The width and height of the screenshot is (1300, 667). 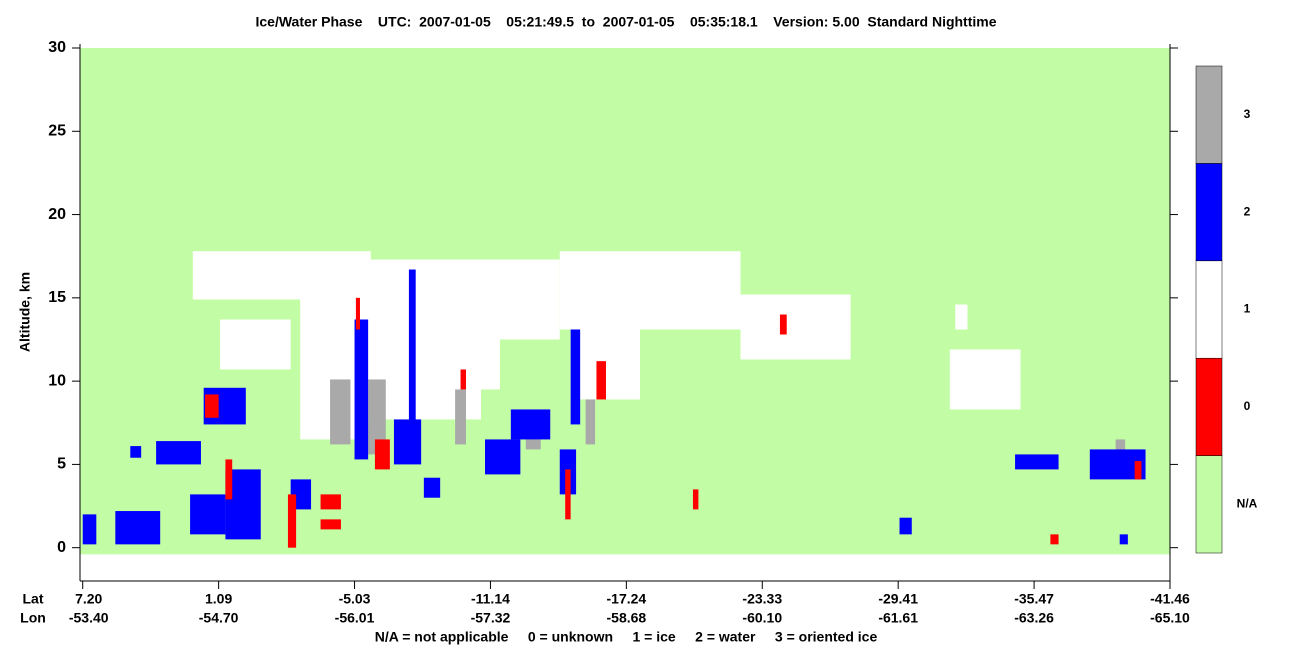 What do you see at coordinates (33, 618) in the screenshot?
I see `x-row-label: Lon` at bounding box center [33, 618].